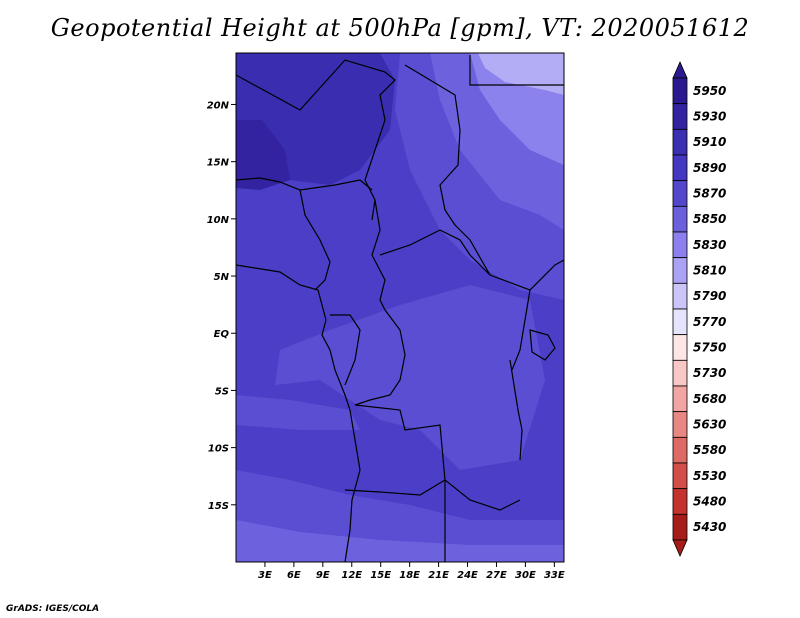 The height and width of the screenshot is (618, 800). Describe the element at coordinates (400, 541) in the screenshot. I see `field-lighter-sw` at that location.